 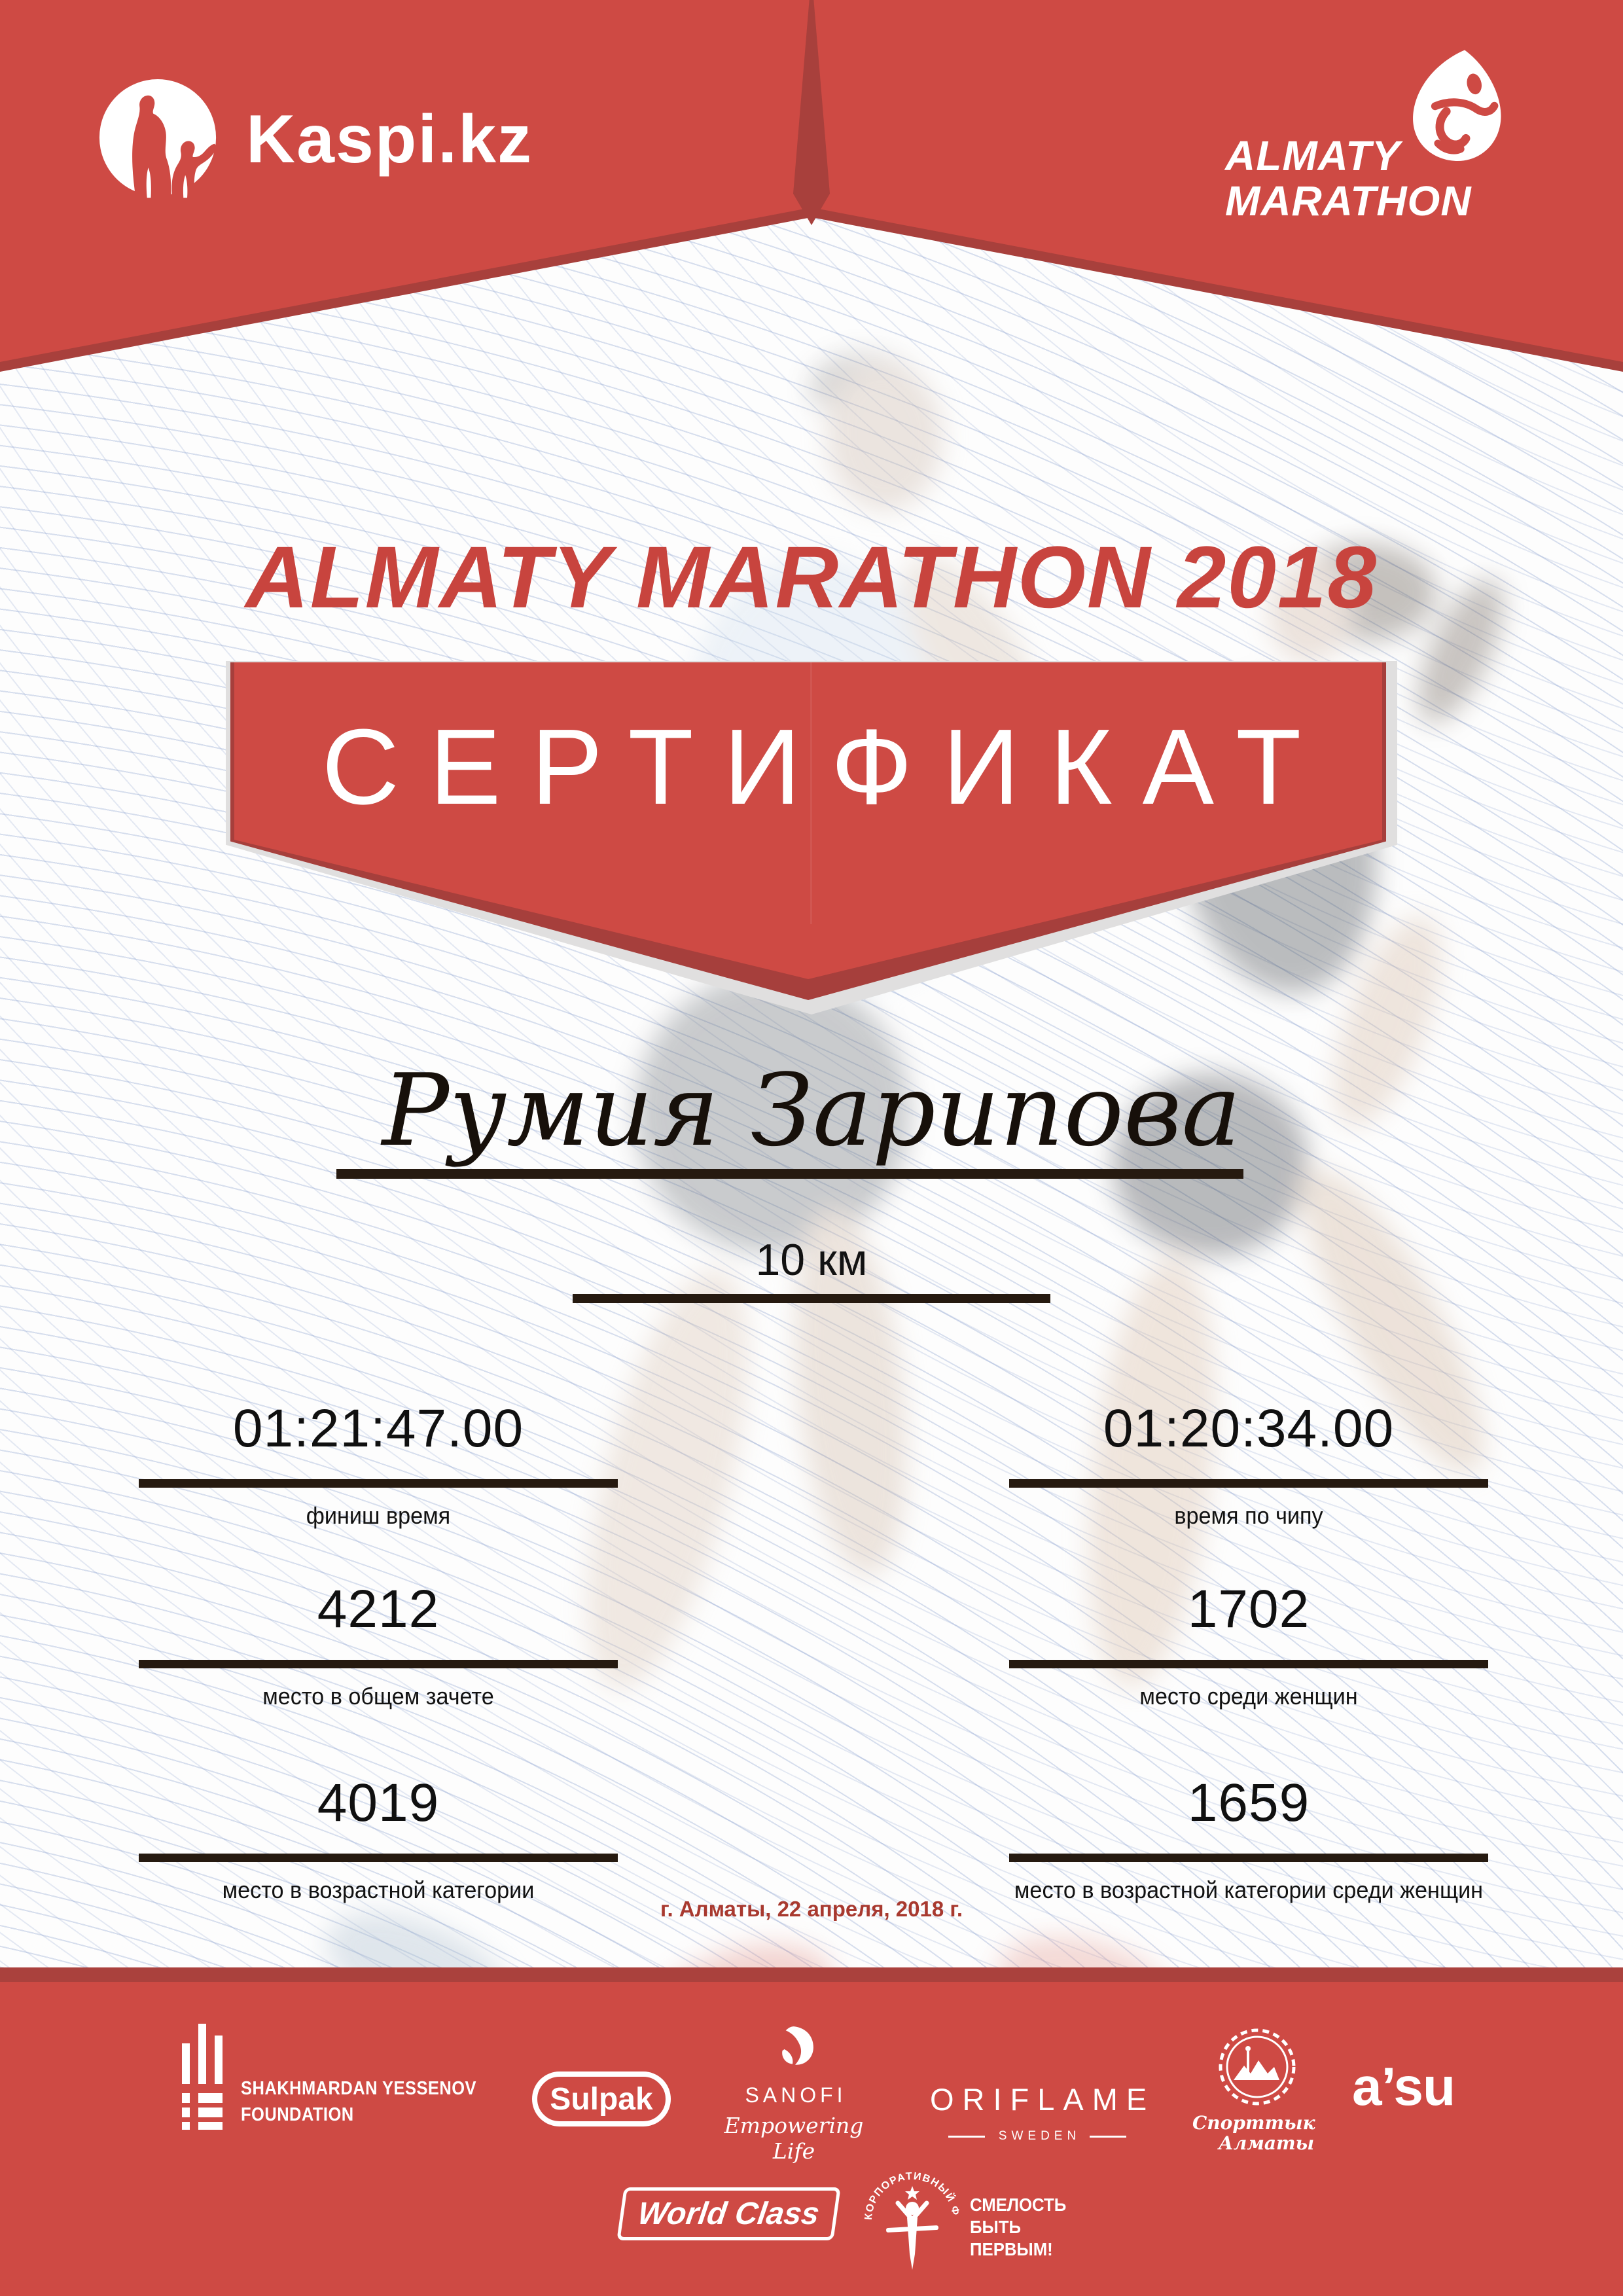 I want to click on yessenov-line2: FOUNDATION, so click(x=297, y=2115).